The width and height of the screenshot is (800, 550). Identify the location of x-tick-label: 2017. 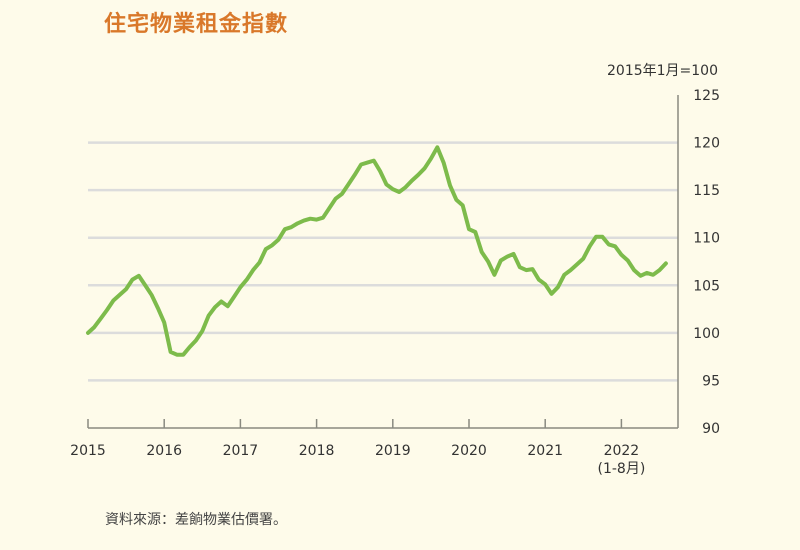
(241, 451).